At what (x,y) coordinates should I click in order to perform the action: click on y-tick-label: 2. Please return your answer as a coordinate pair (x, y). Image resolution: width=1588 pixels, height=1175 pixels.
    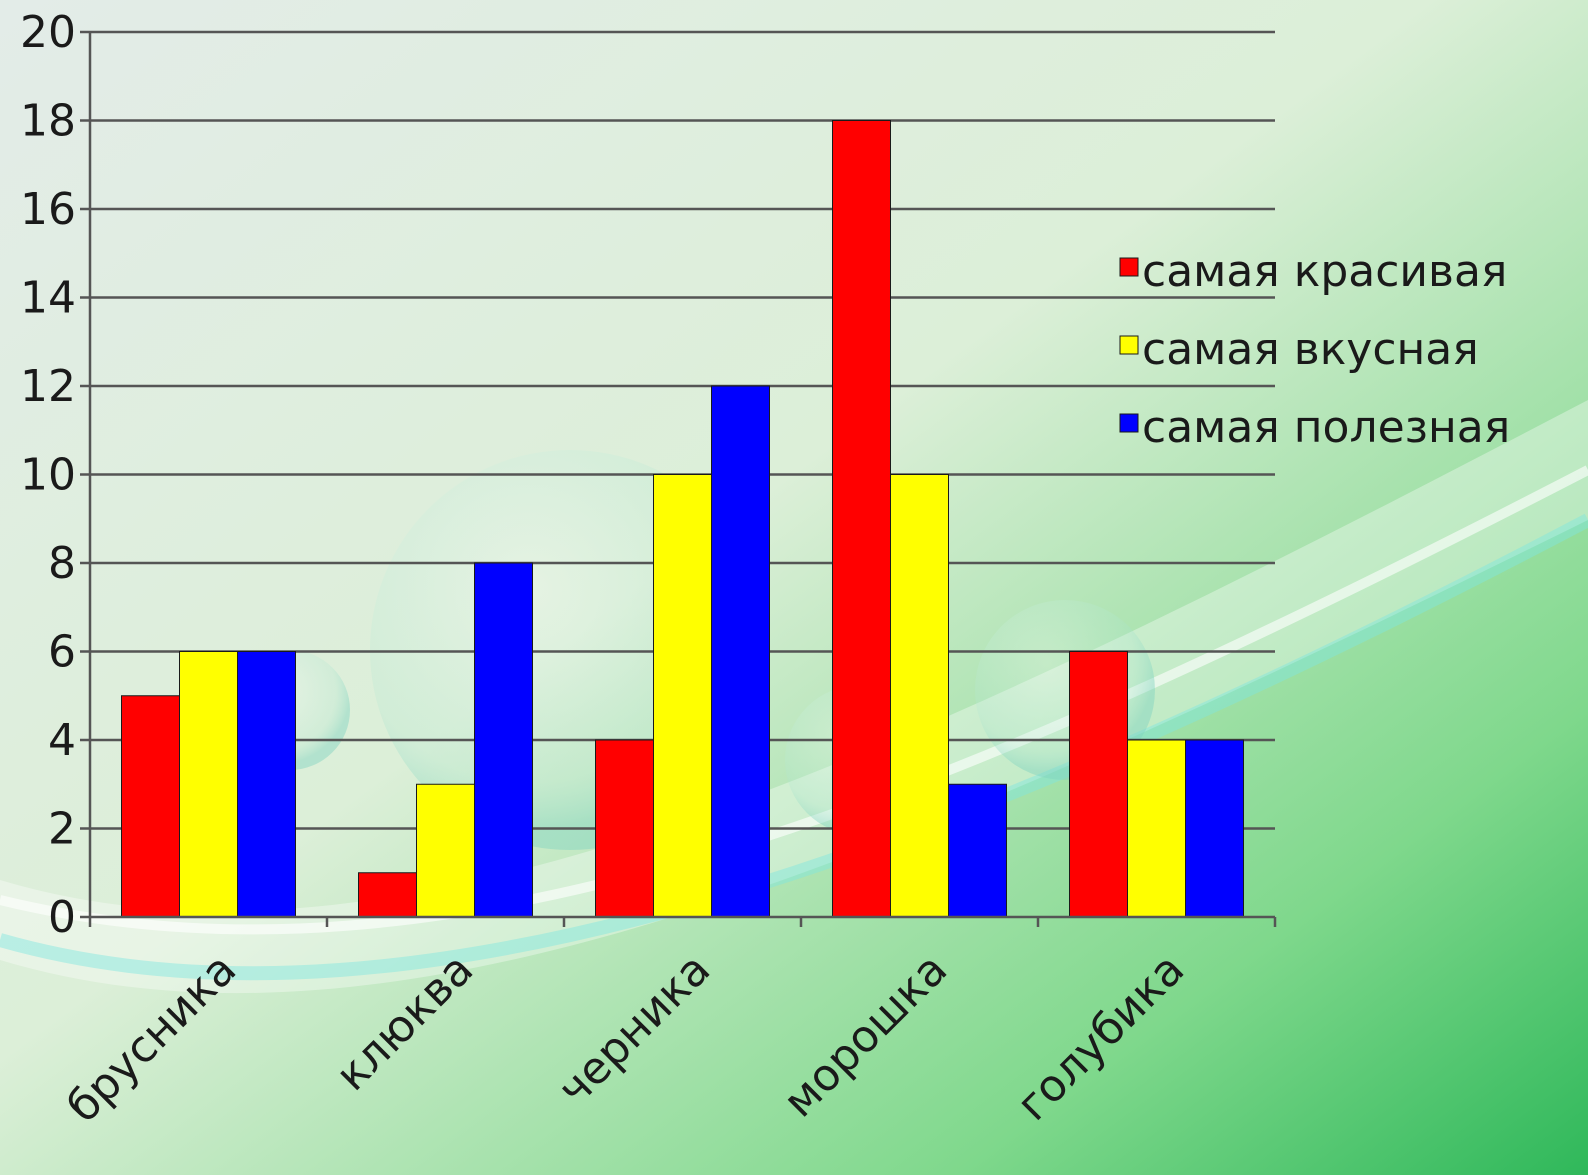
    Looking at the image, I should click on (62, 829).